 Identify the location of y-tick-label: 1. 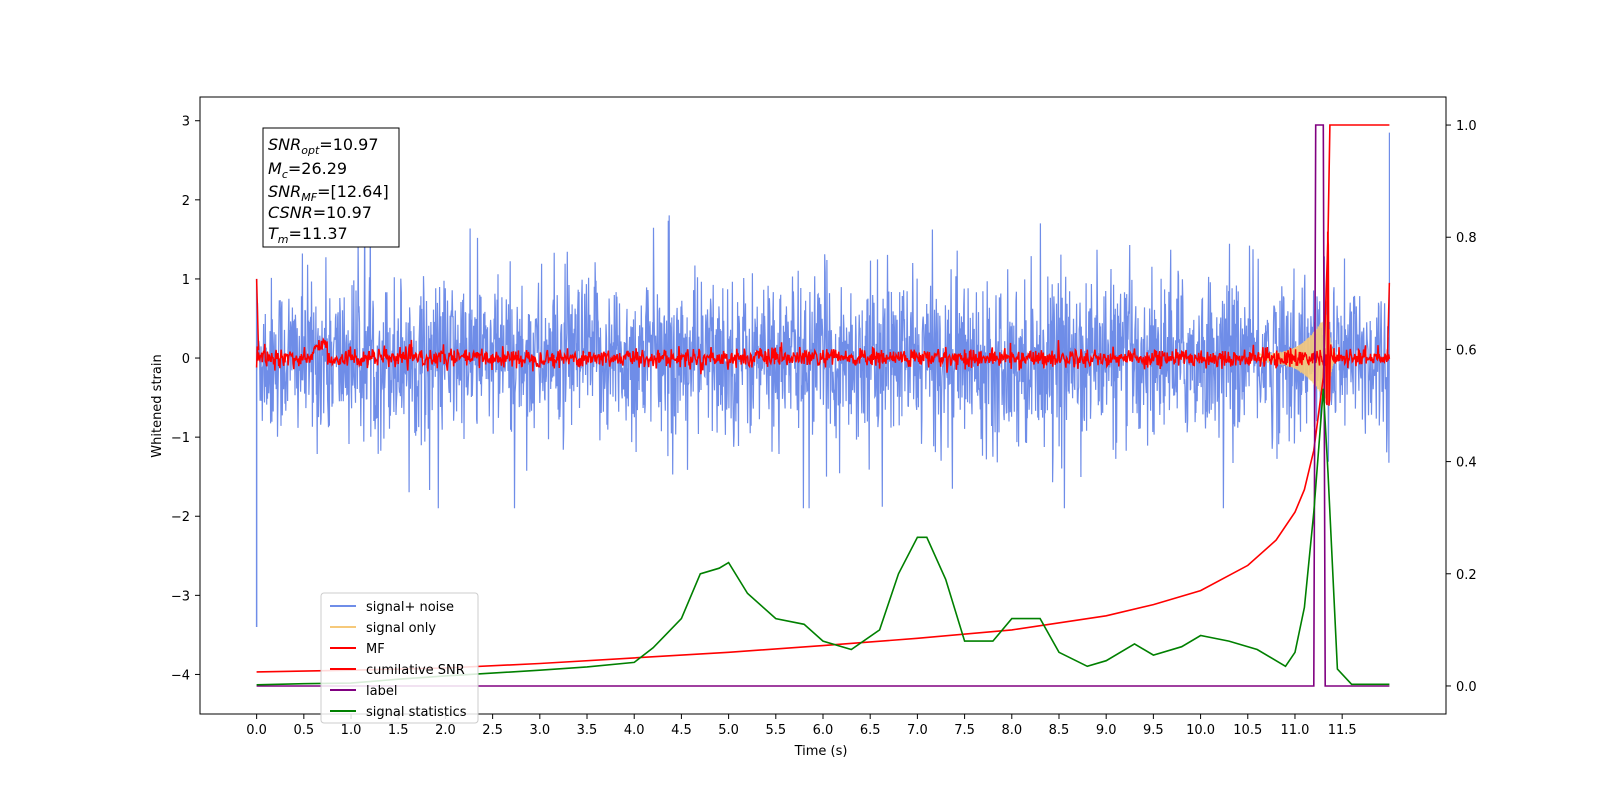
(186, 280).